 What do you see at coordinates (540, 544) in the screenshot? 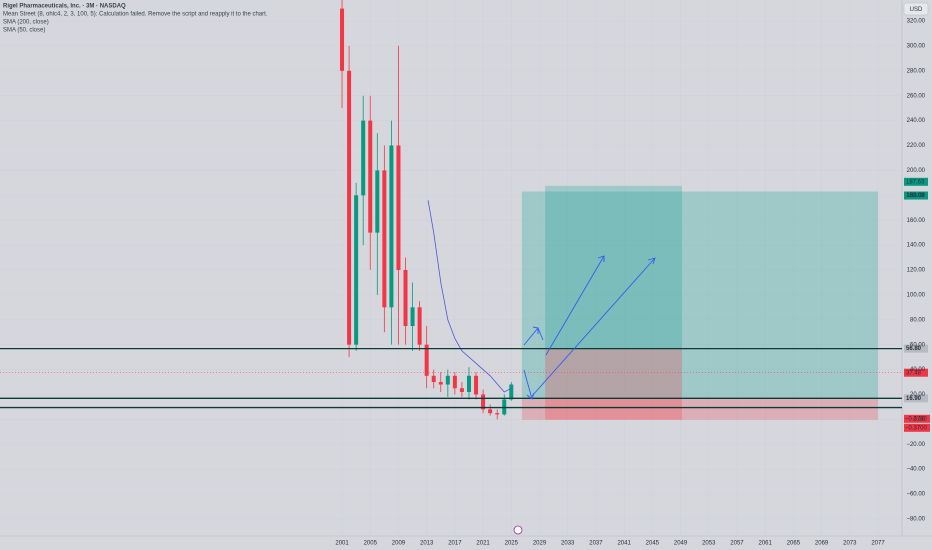
I see `x-tick-label: 2029` at bounding box center [540, 544].